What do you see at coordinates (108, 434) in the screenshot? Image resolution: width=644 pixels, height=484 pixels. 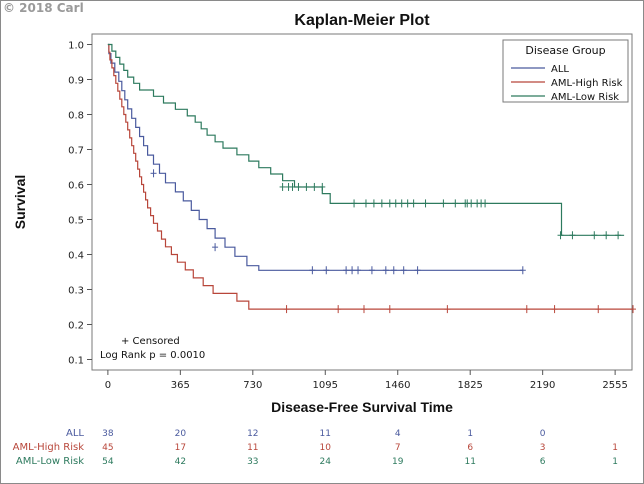 I see `at-risk-count: 38` at bounding box center [108, 434].